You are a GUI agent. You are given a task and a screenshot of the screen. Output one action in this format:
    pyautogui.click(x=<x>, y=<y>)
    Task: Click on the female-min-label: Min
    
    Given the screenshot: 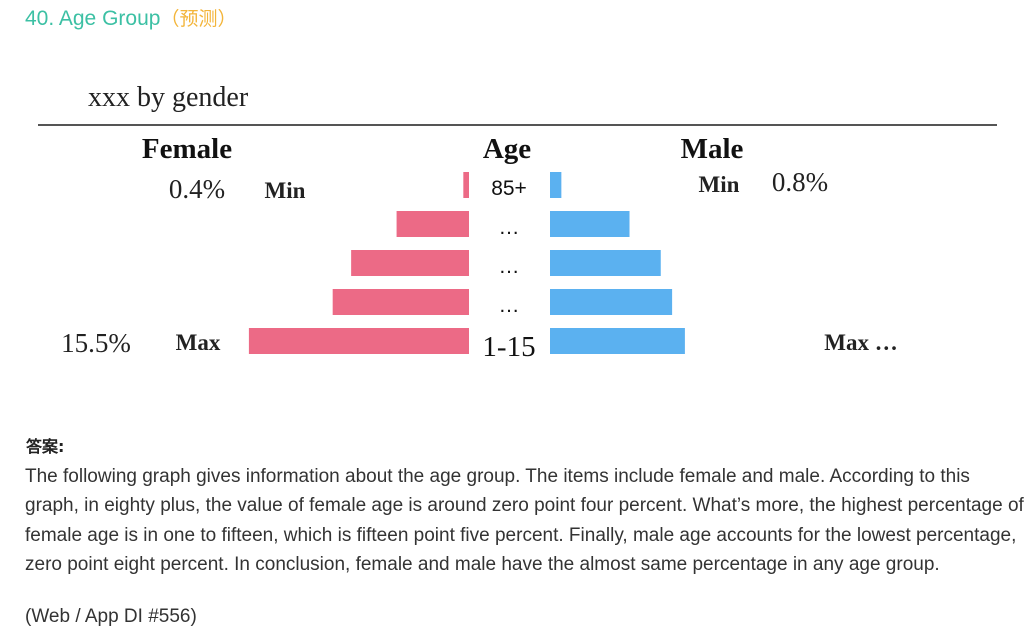 What is the action you would take?
    pyautogui.click(x=285, y=190)
    